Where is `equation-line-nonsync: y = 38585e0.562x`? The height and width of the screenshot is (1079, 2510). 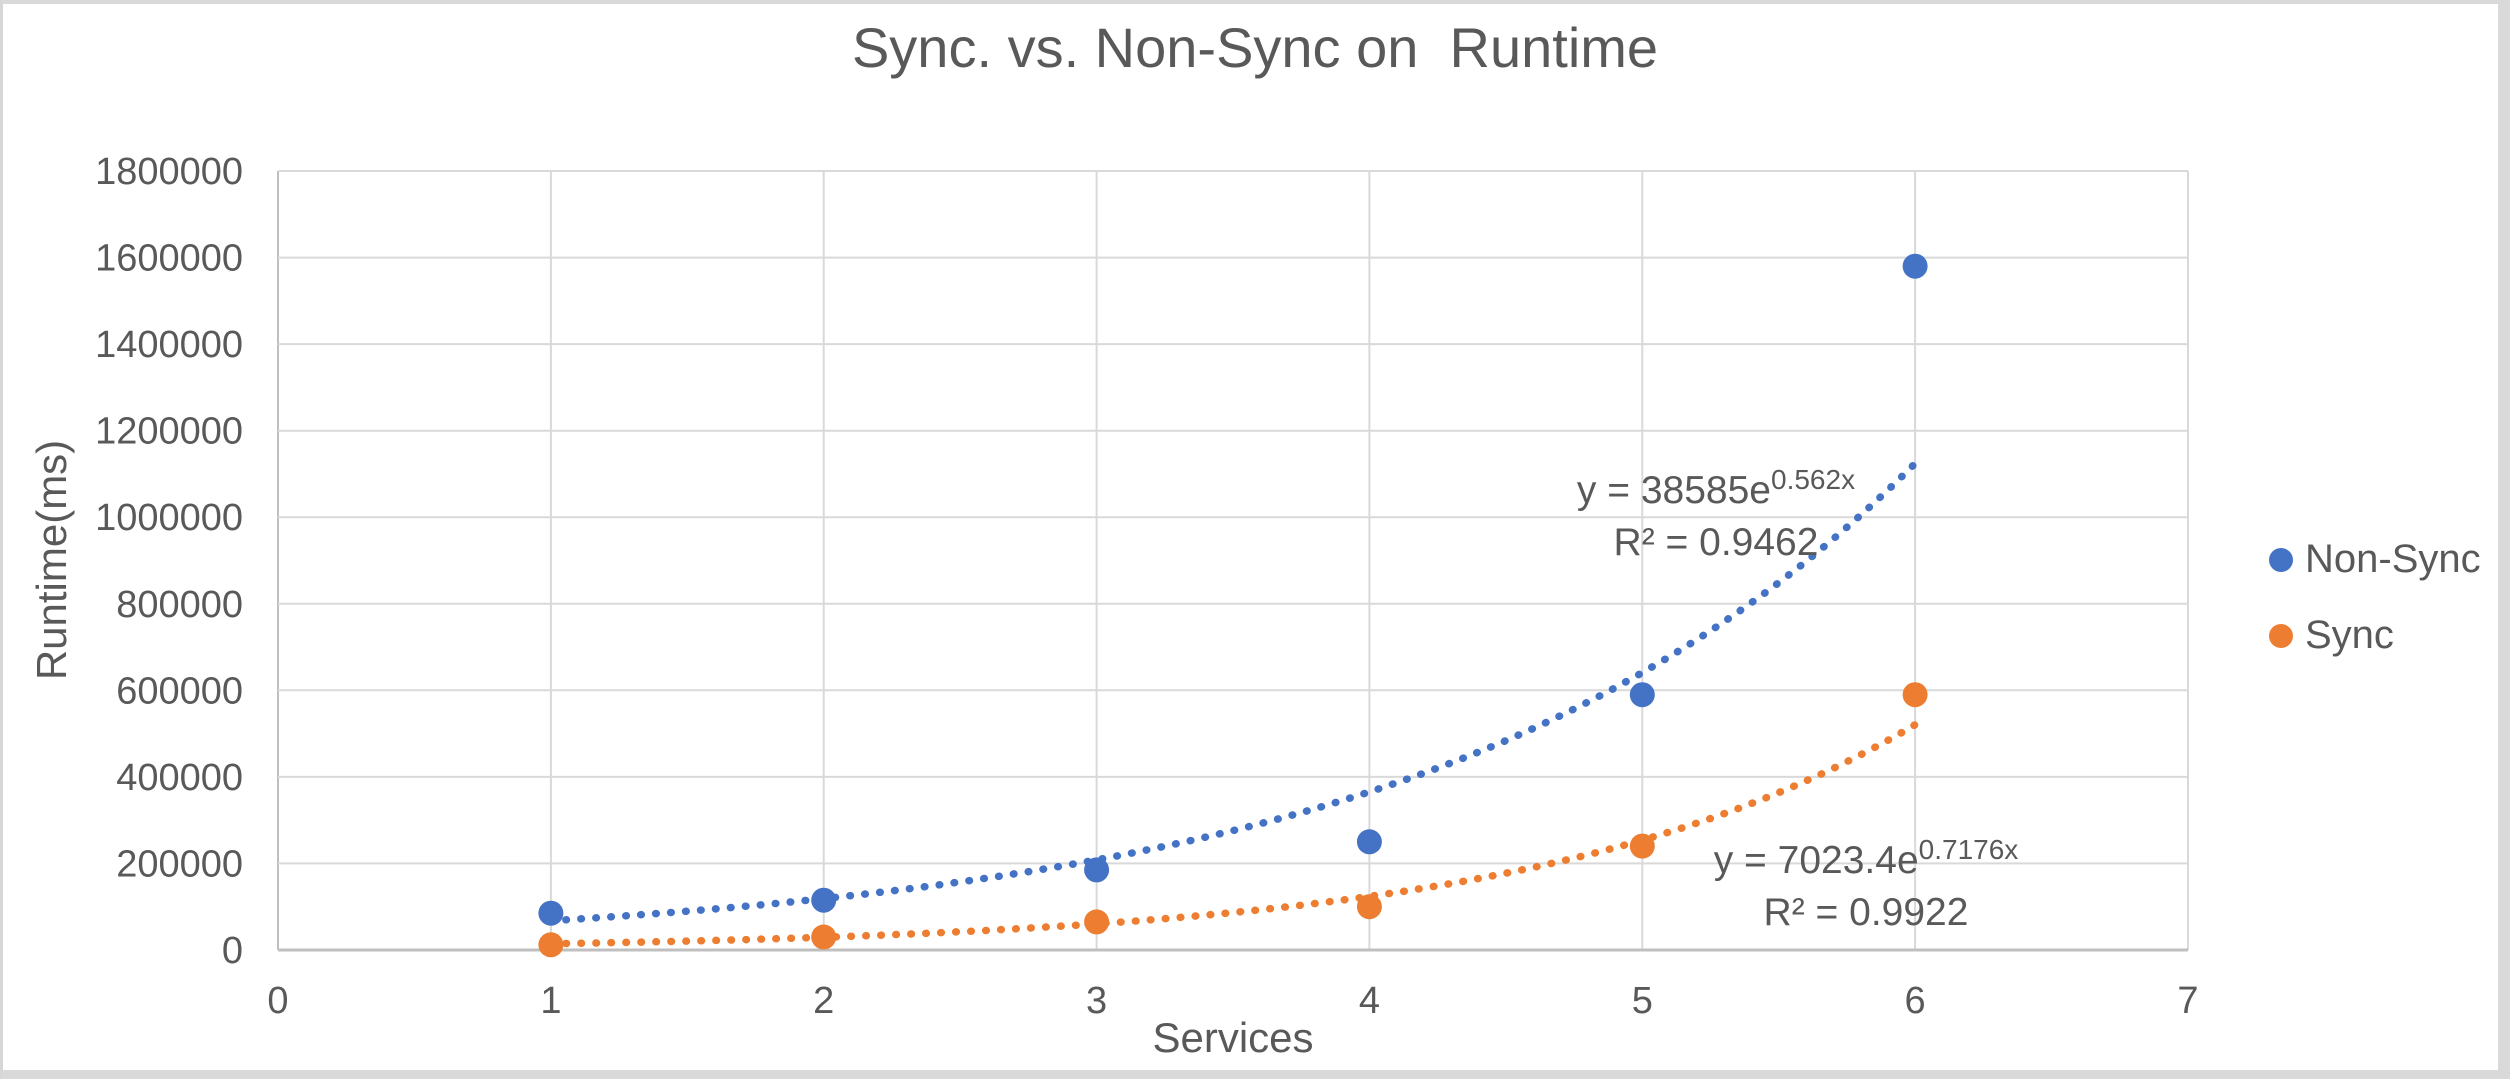
equation-line-nonsync: y = 38585e0.562x is located at coordinates (1716, 491).